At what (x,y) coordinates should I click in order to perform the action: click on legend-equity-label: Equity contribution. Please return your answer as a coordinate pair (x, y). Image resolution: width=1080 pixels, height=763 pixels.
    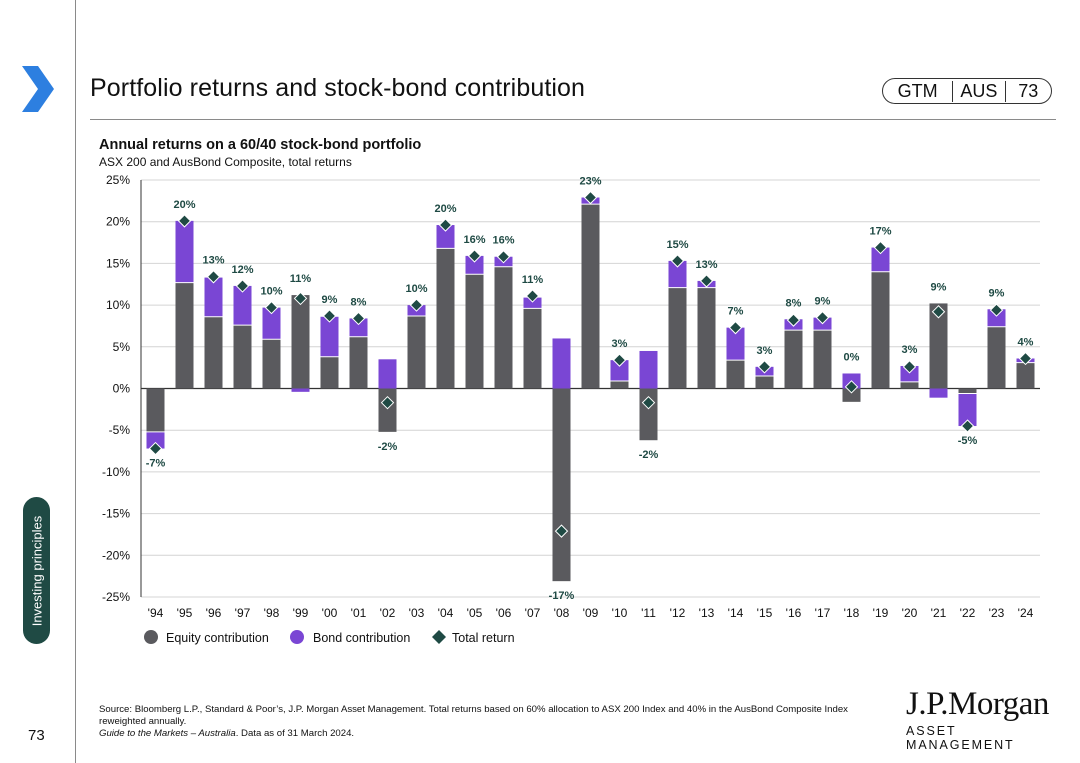
    Looking at the image, I should click on (217, 638).